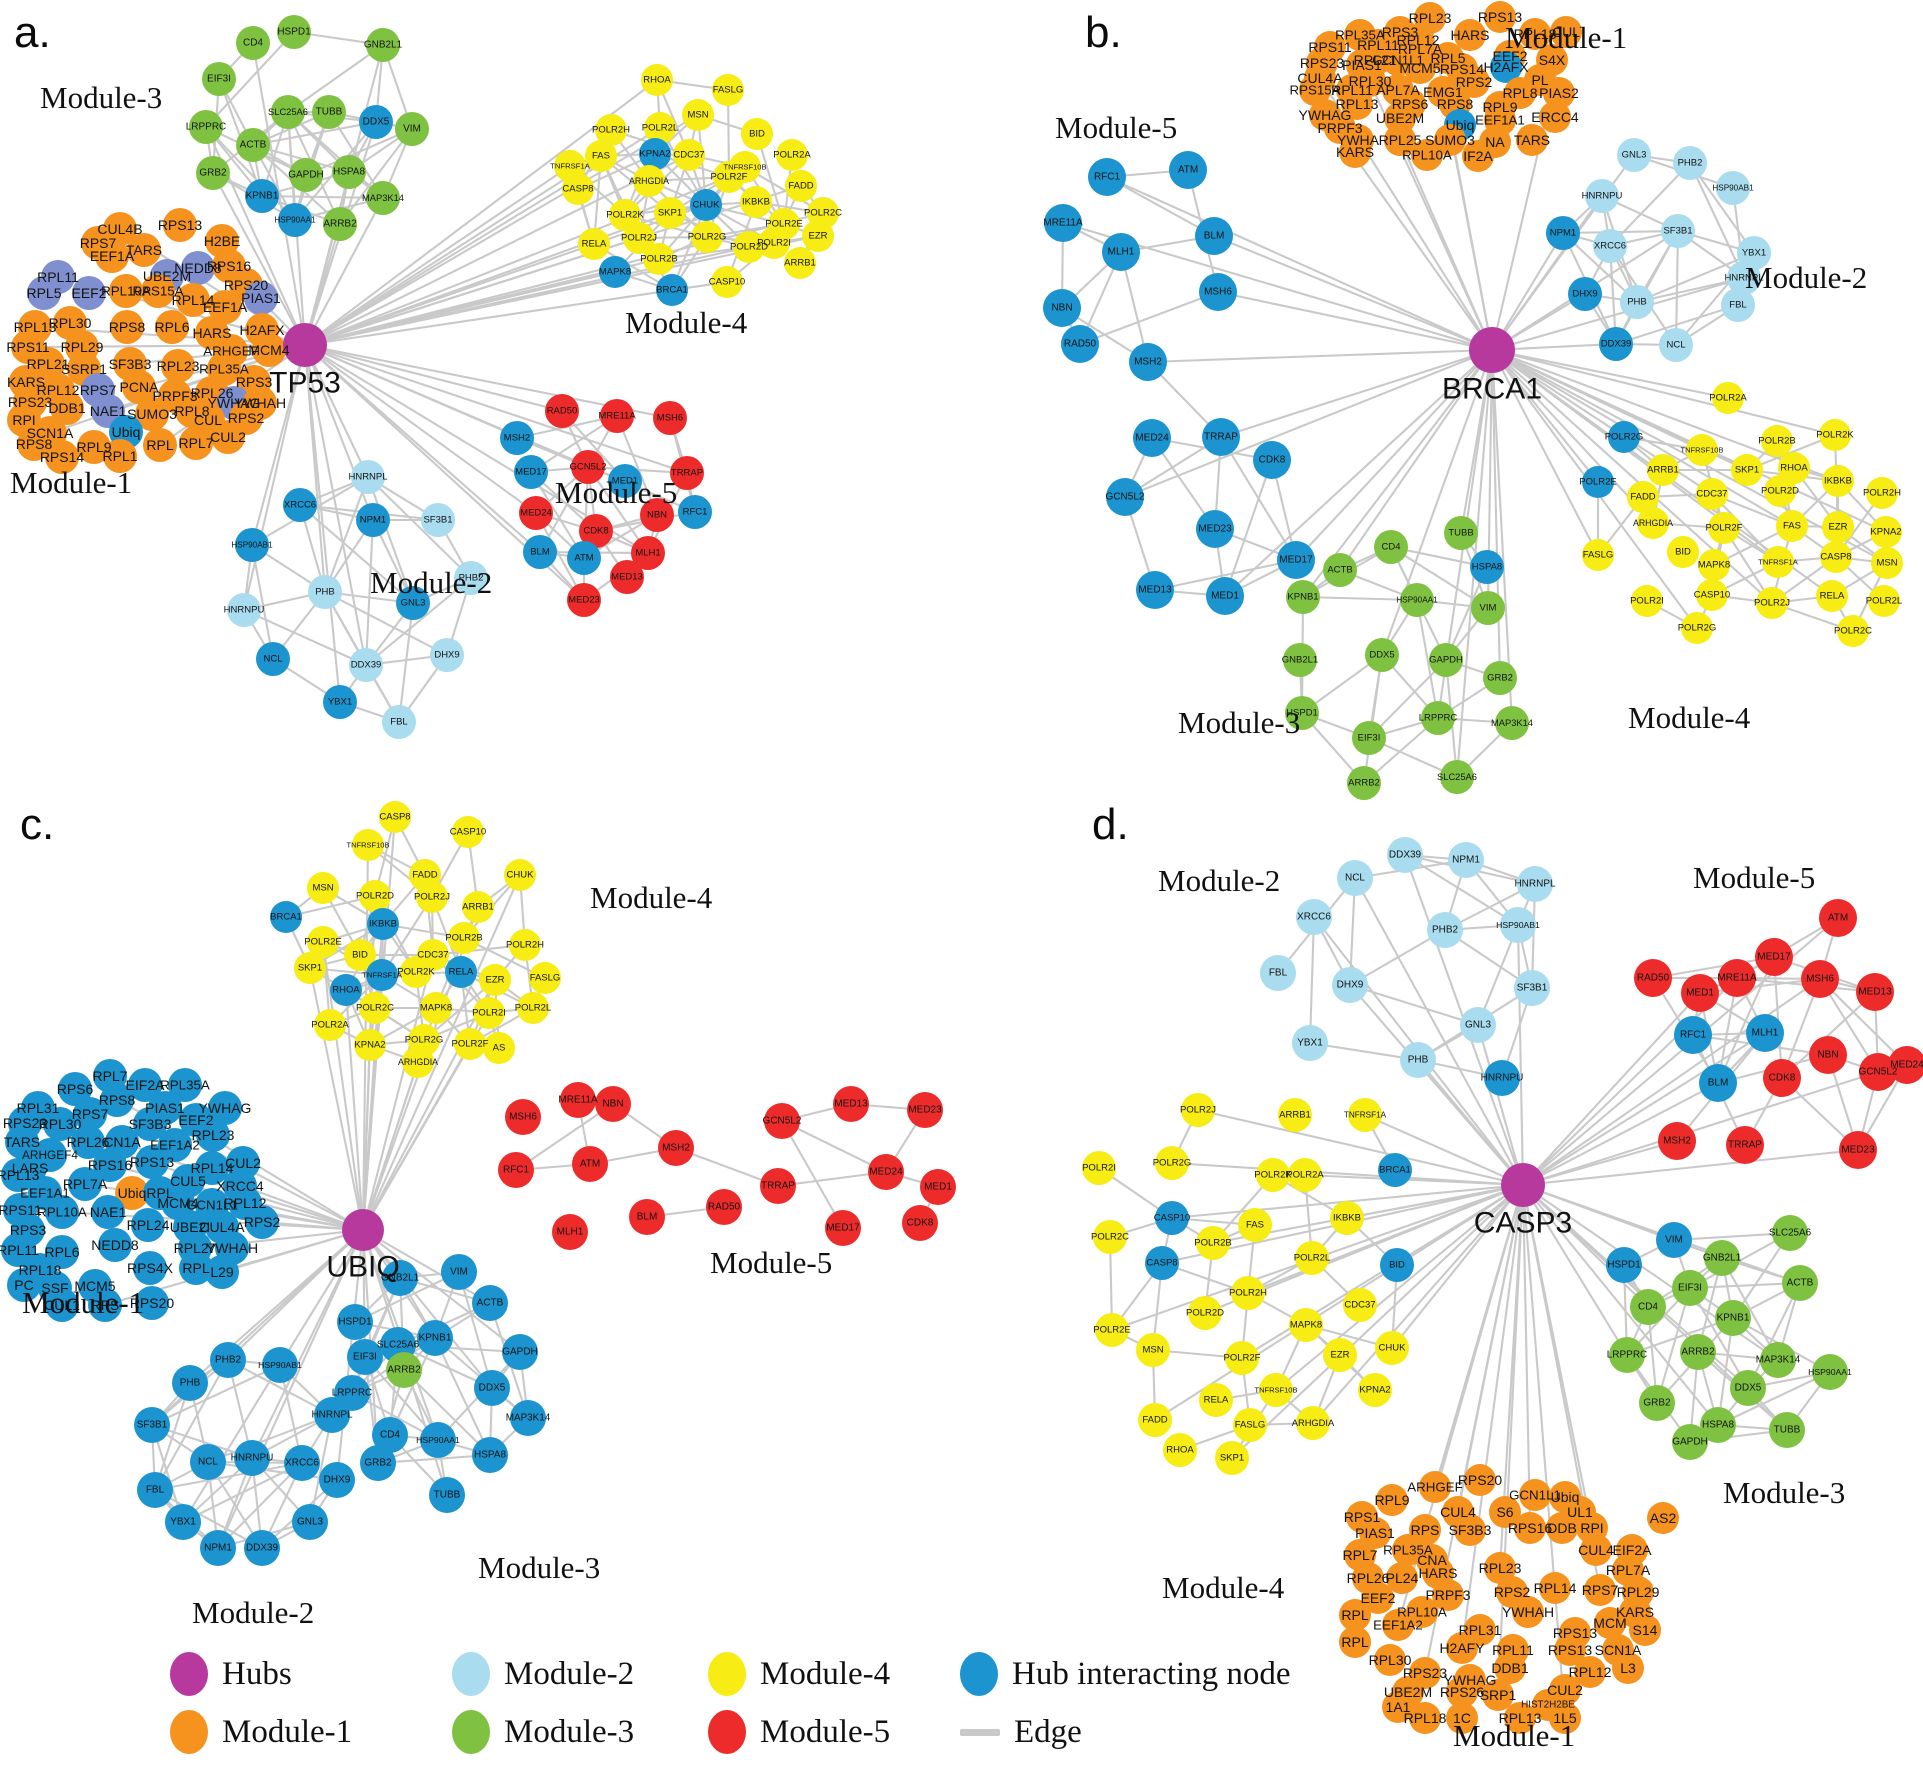  I want to click on svg-text: NPM1, so click(1563, 233).